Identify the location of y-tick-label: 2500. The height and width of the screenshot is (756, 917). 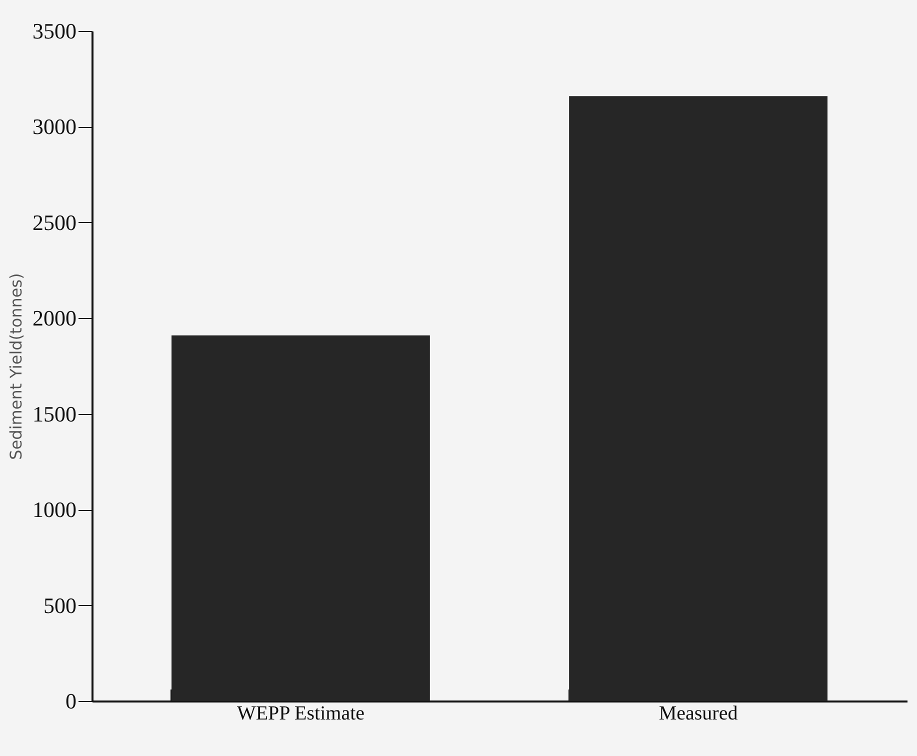
(54, 222).